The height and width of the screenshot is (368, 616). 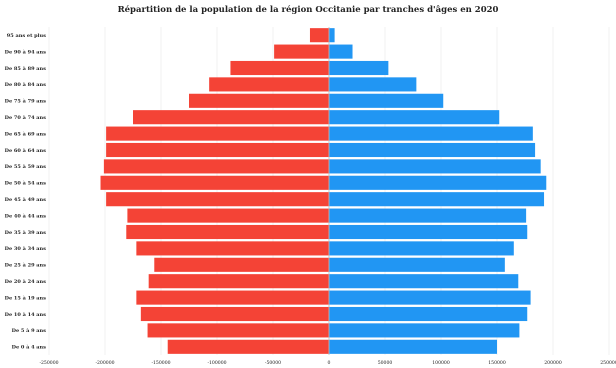 I want to click on category-label: De 35 à 39 ans, so click(x=26, y=232).